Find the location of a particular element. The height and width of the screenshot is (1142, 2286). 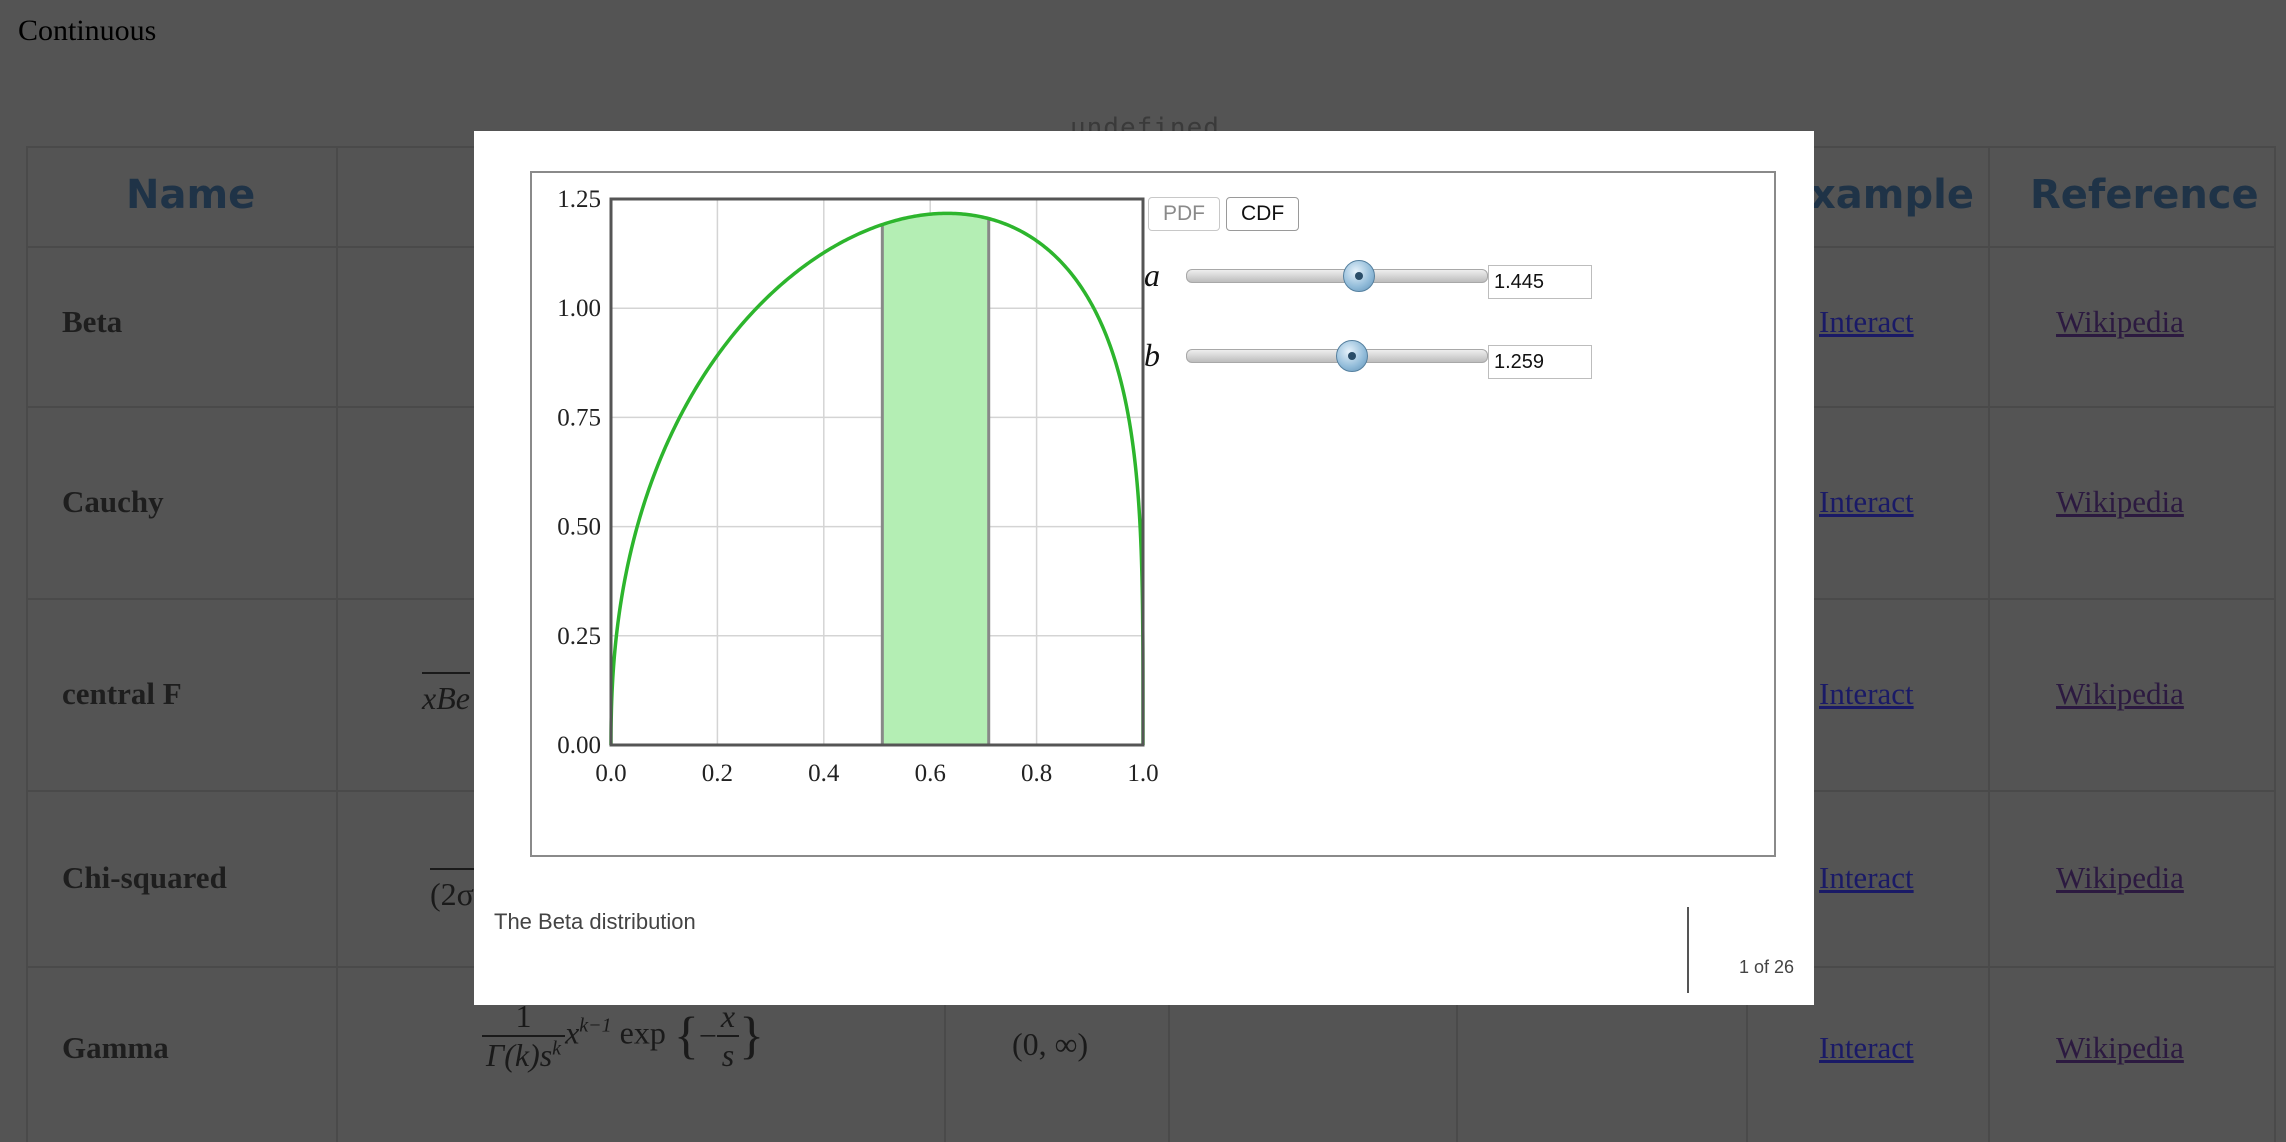

x-tick-label: 0.0 is located at coordinates (610, 773).